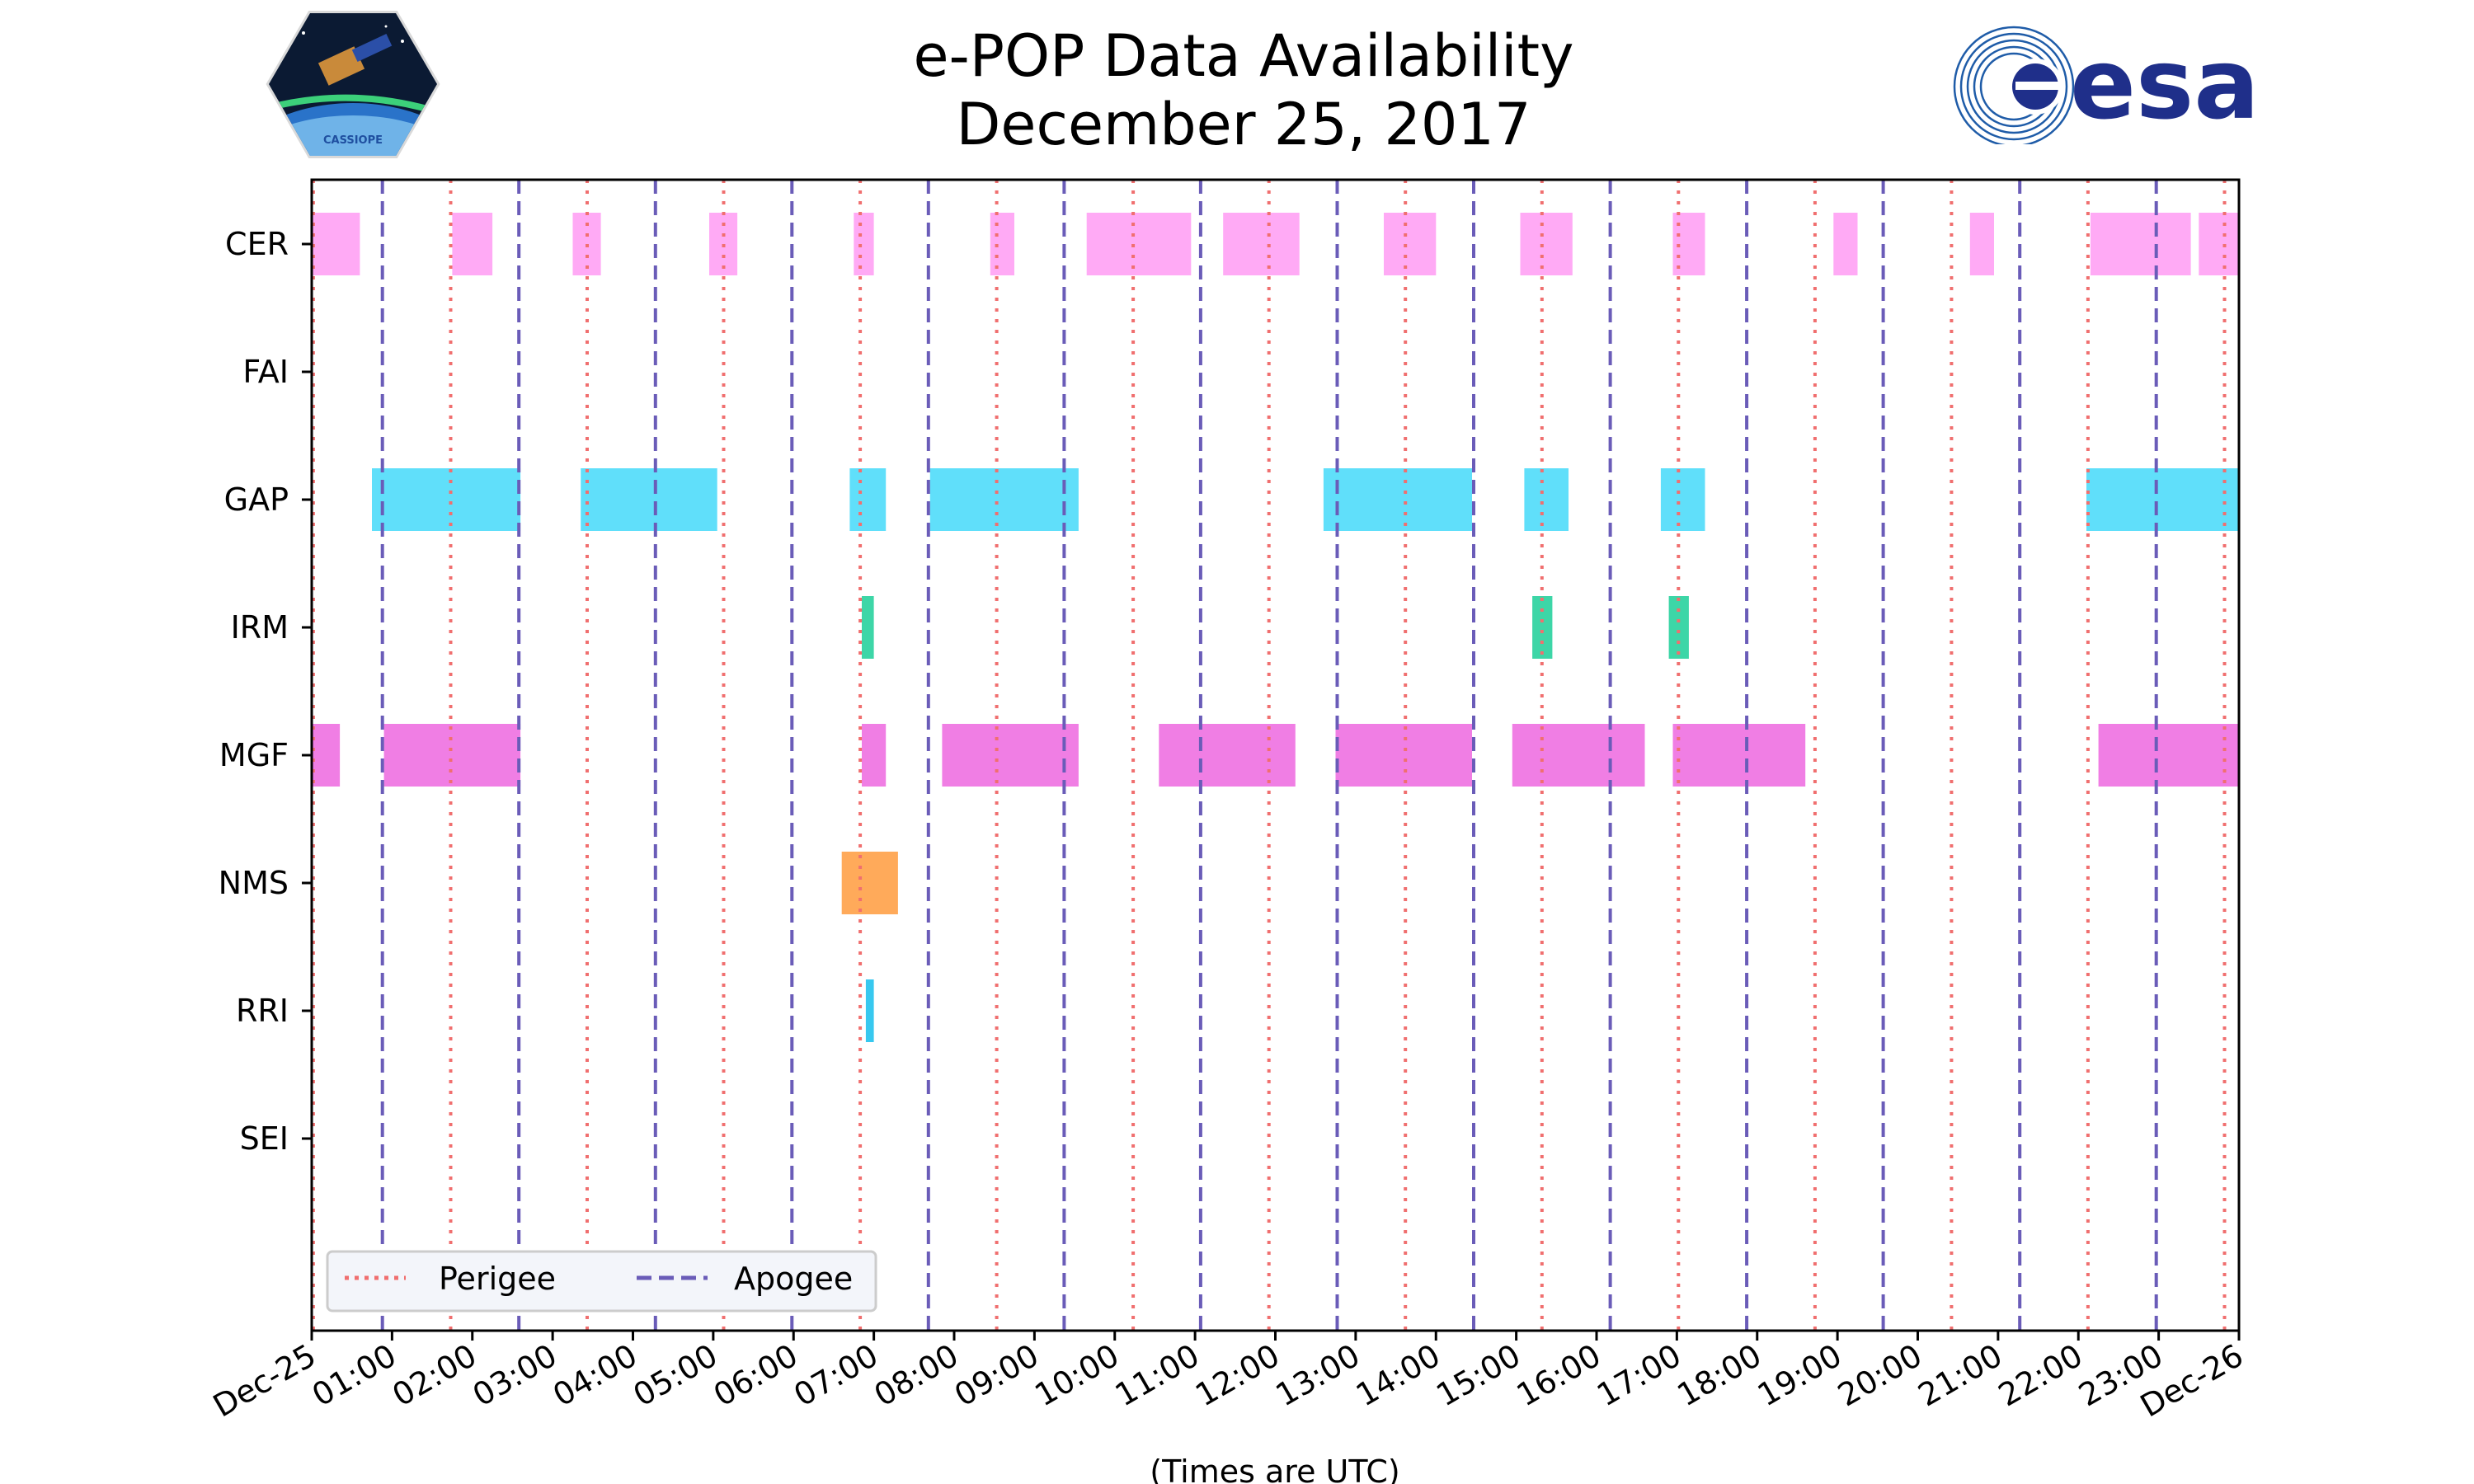 The height and width of the screenshot is (1484, 2474). I want to click on x-tick-label-11: 11:00, so click(1157, 1375).